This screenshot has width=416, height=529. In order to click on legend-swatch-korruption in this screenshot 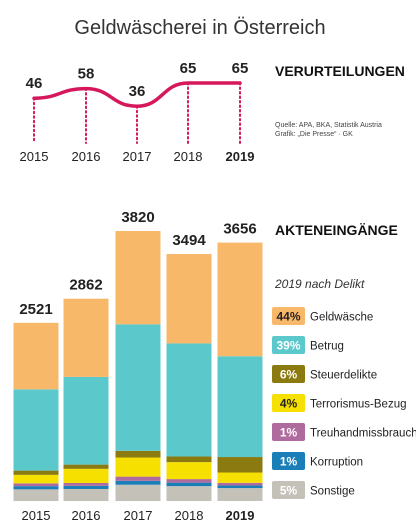, I will do `click(288, 461)`.